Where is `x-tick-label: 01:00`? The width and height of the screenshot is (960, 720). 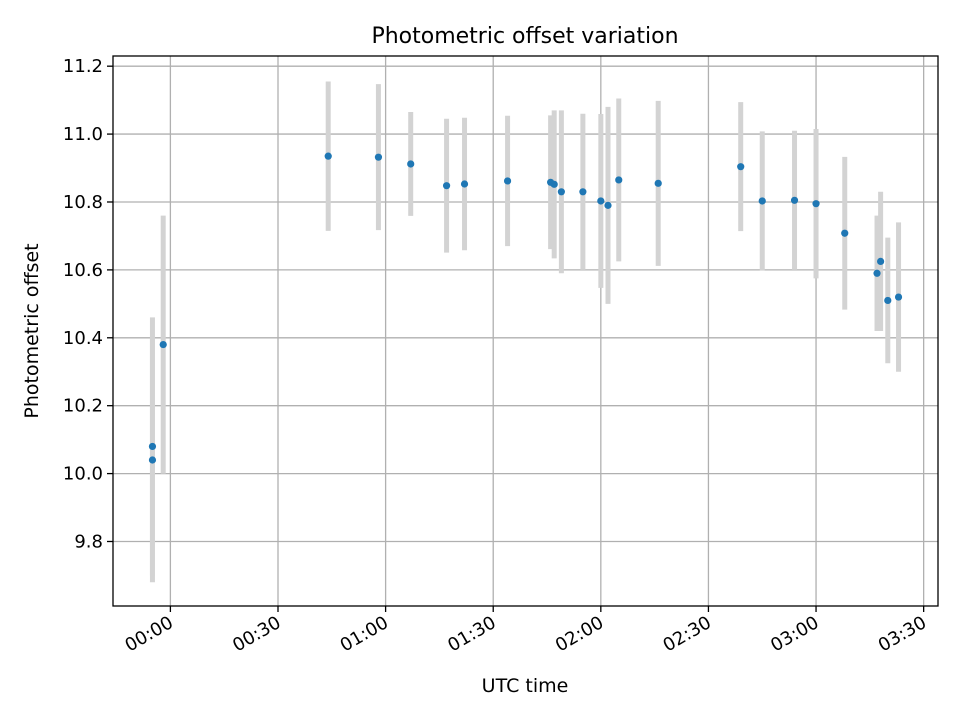 x-tick-label: 01:00 is located at coordinates (364, 634).